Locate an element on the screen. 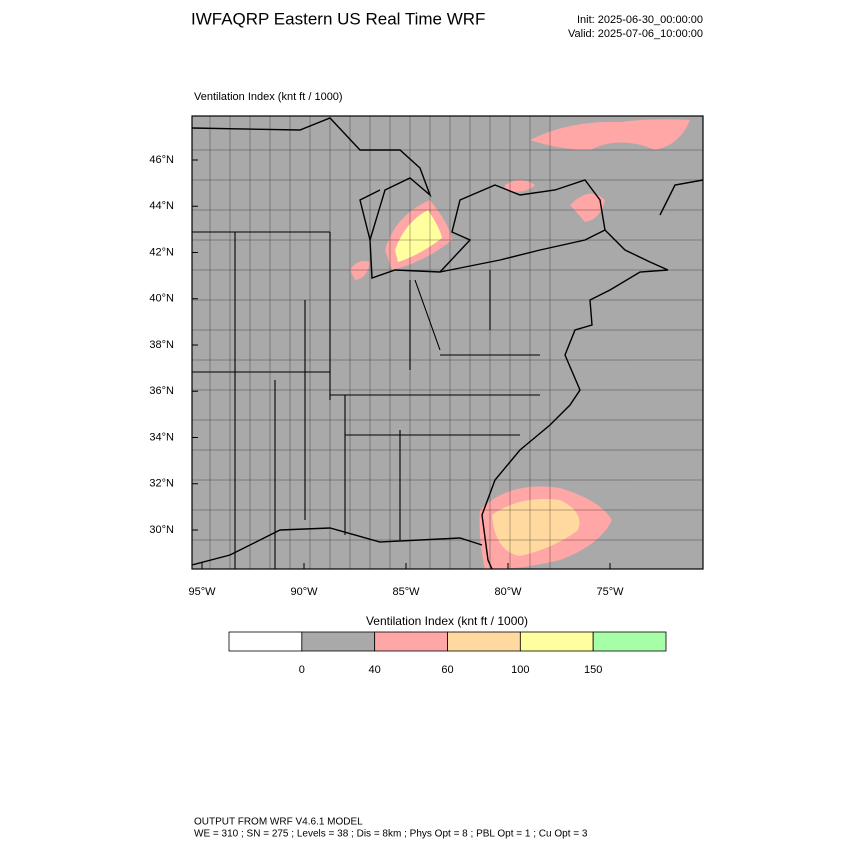 The width and height of the screenshot is (850, 850). title: IWFAQRP Eastern US Real Time WRF is located at coordinates (338, 18).